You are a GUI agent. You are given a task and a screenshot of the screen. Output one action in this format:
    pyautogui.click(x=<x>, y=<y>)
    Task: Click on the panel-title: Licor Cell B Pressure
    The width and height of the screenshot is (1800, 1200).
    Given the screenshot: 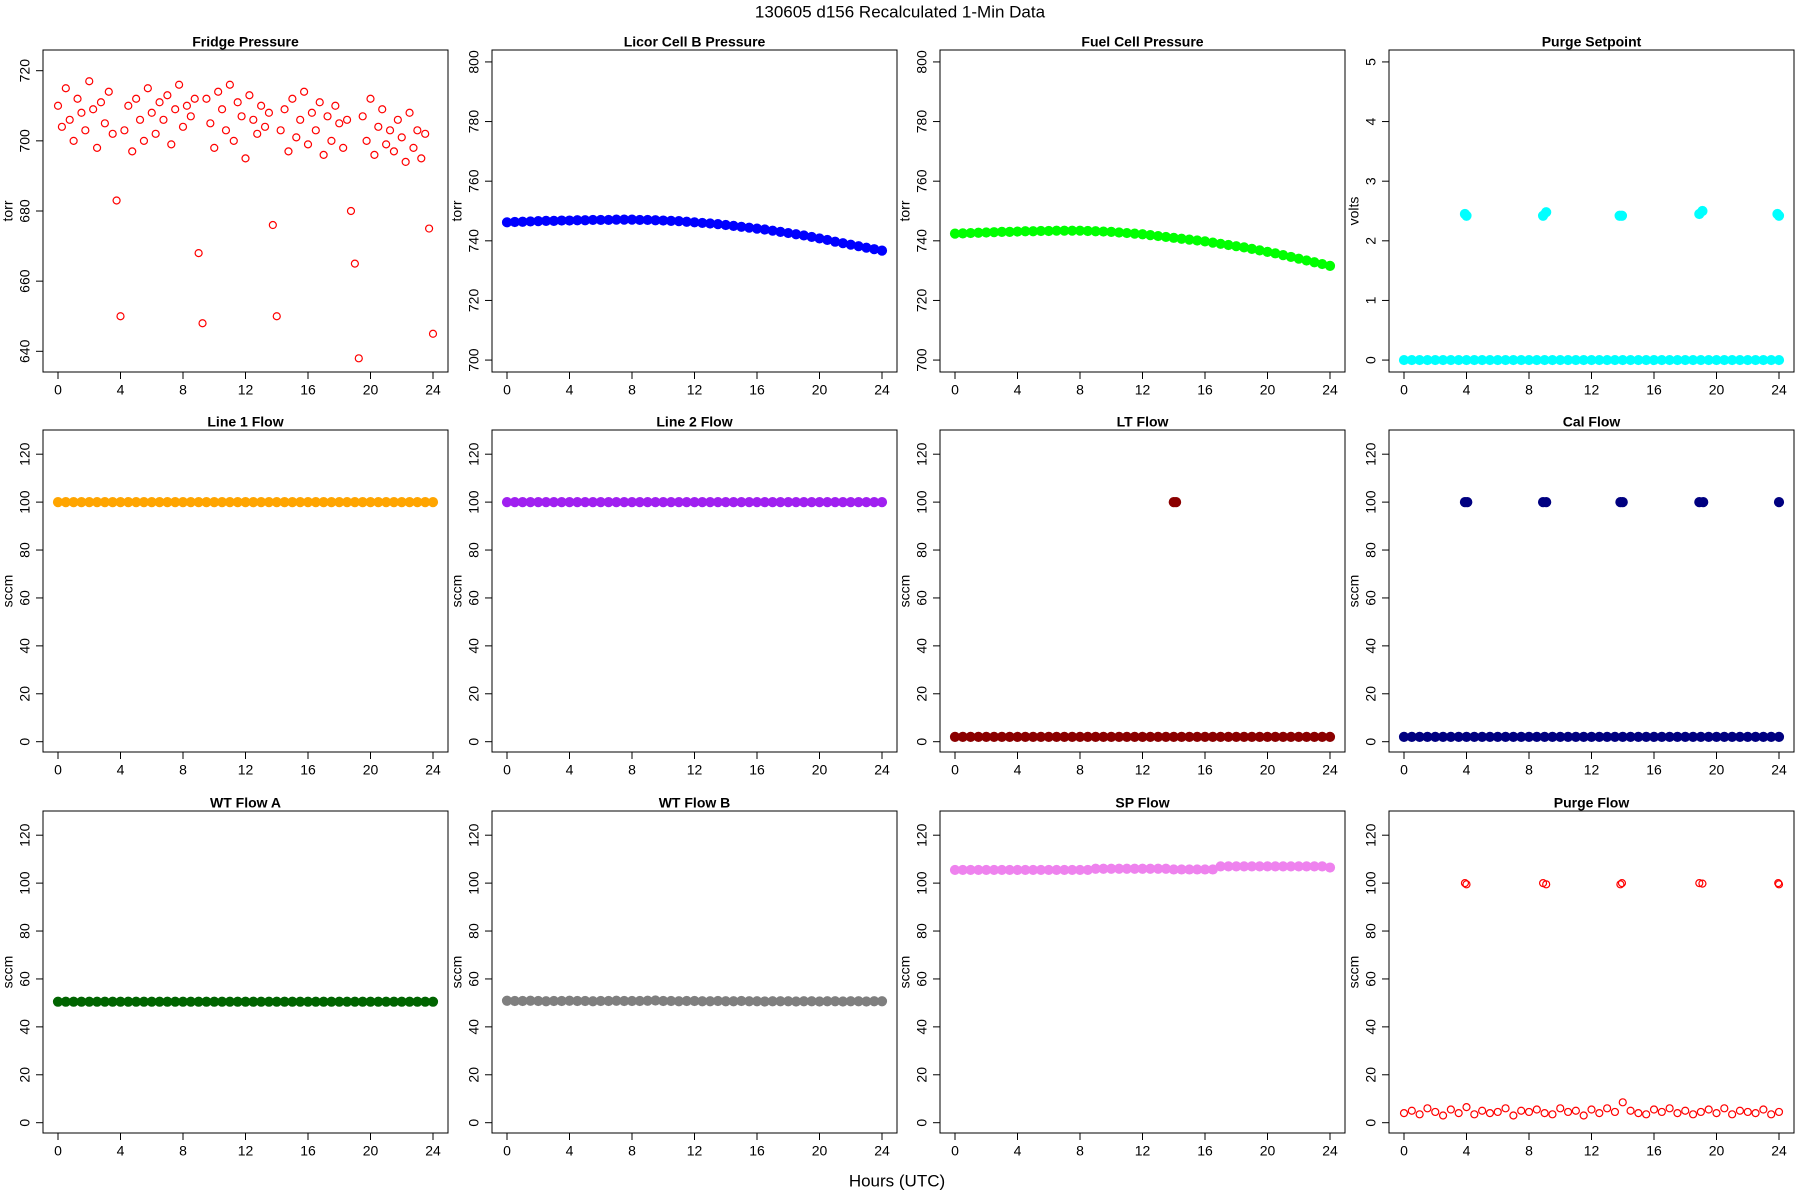 What is the action you would take?
    pyautogui.click(x=695, y=42)
    